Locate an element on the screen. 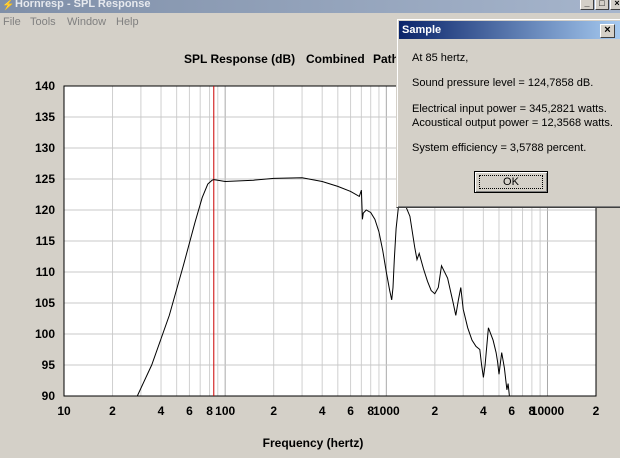 The height and width of the screenshot is (458, 620). menu-window: Window is located at coordinates (87, 22).